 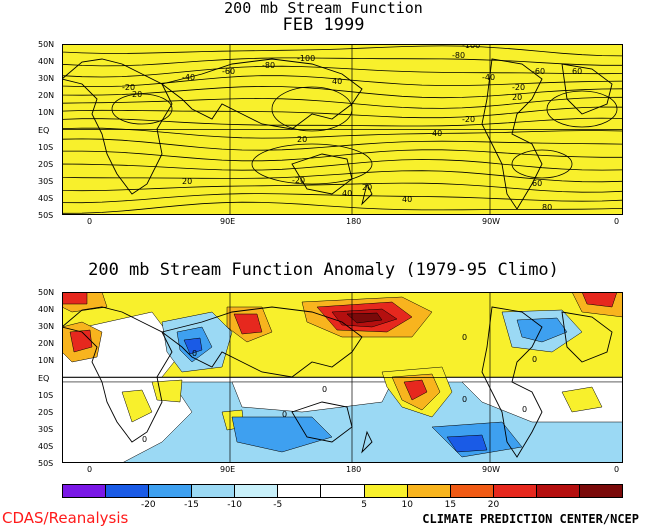 I want to click on colorbar-tick-label: 20, so click(x=493, y=505).